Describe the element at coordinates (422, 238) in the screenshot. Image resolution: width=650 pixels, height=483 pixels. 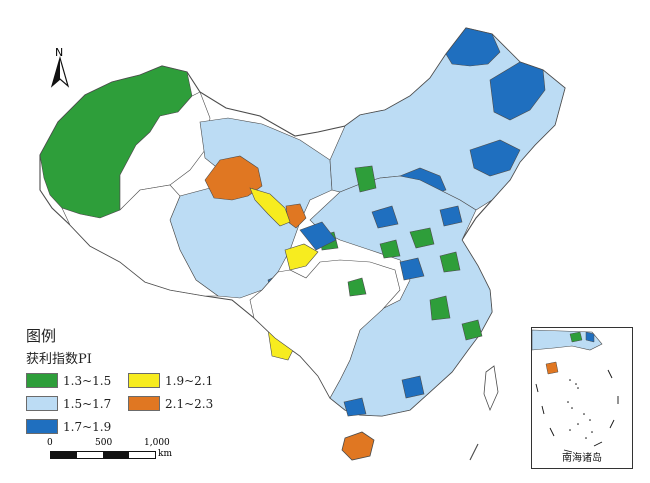
I see `region-green-e2` at that location.